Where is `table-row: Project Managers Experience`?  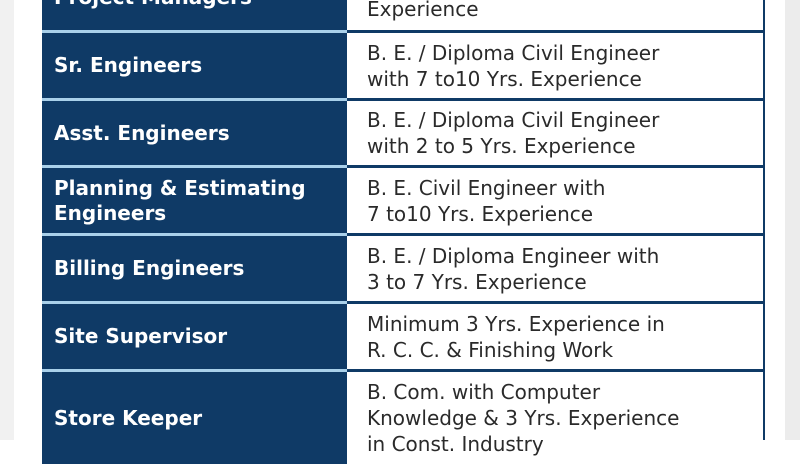
table-row: Project Managers Experience is located at coordinates (403, 15).